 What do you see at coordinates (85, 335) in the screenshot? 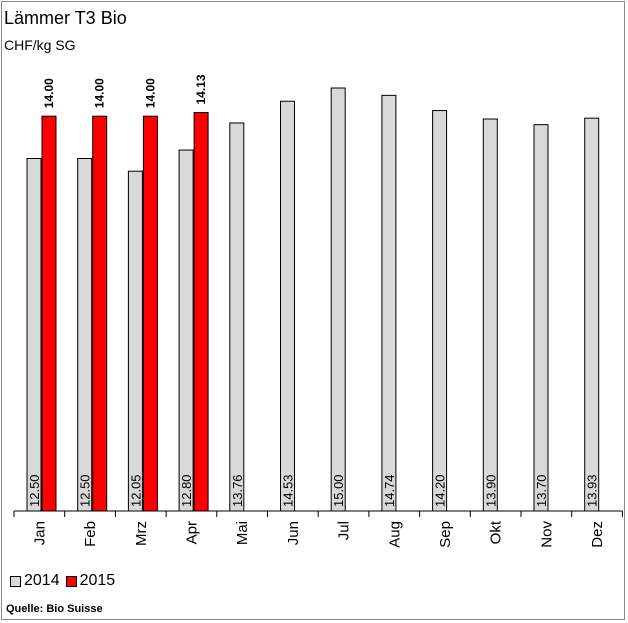
I see `bar-2014-Feb` at bounding box center [85, 335].